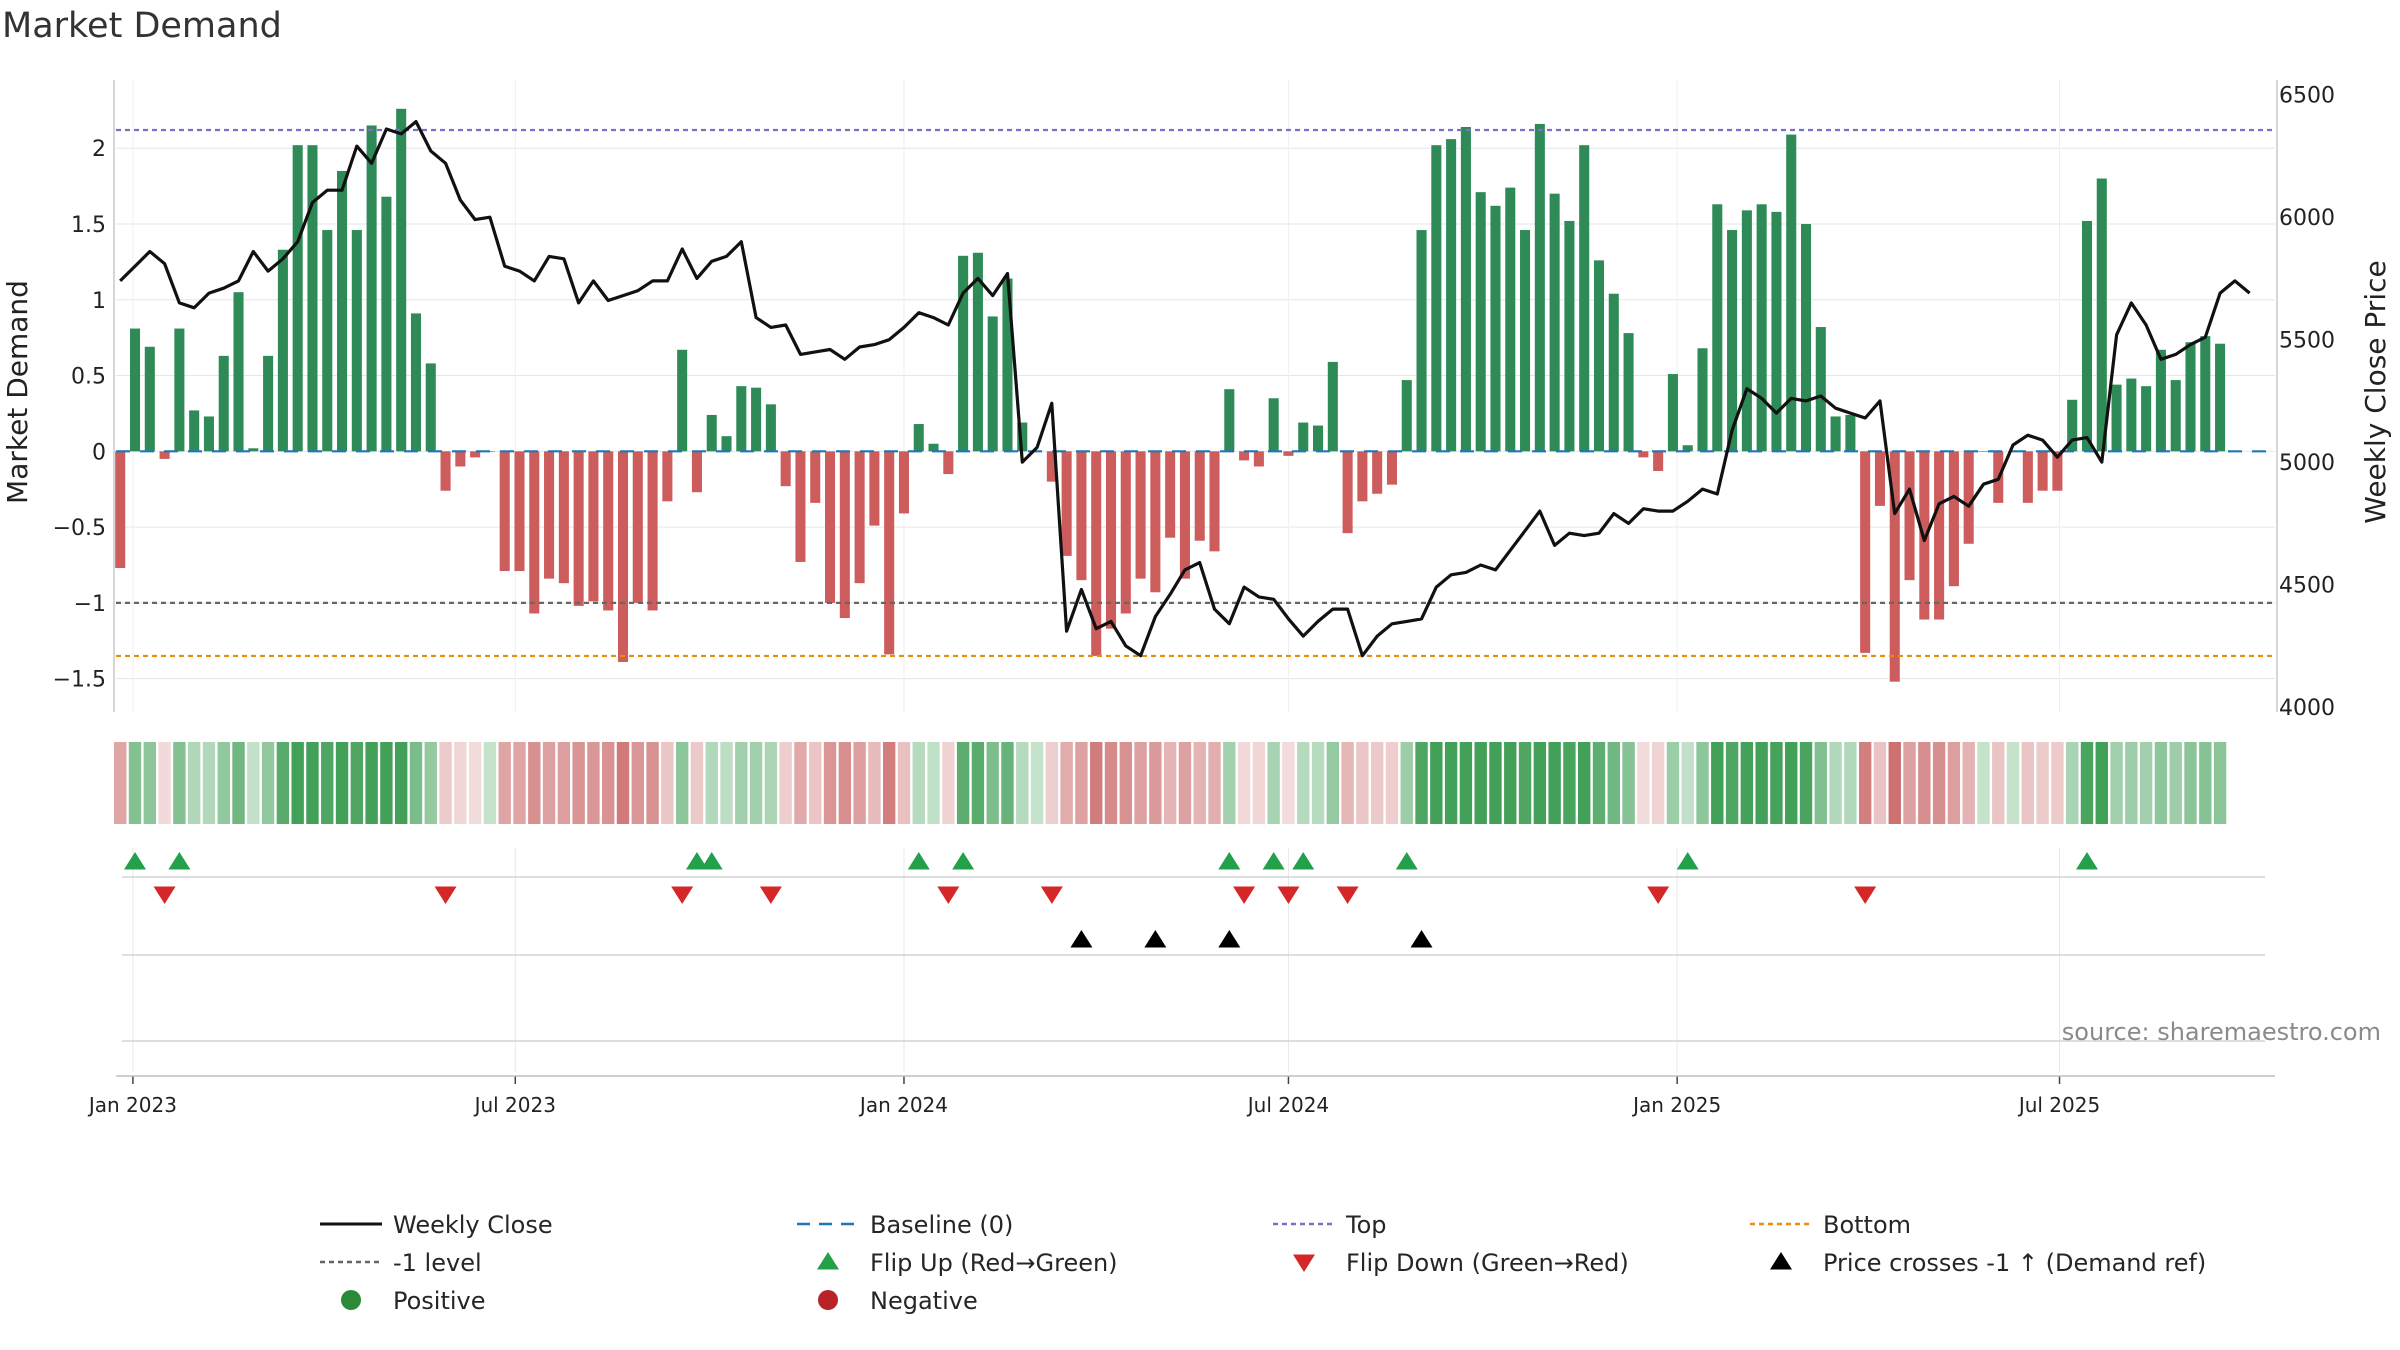  Describe the element at coordinates (2014, 1263) in the screenshot. I see `legend-label: Price crosses -1 ↑ (Demand ref)` at that location.